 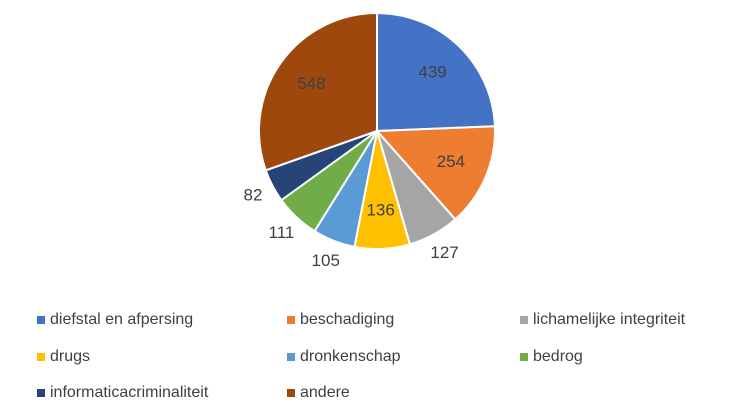 What do you see at coordinates (325, 392) in the screenshot?
I see `legend-label: andere` at bounding box center [325, 392].